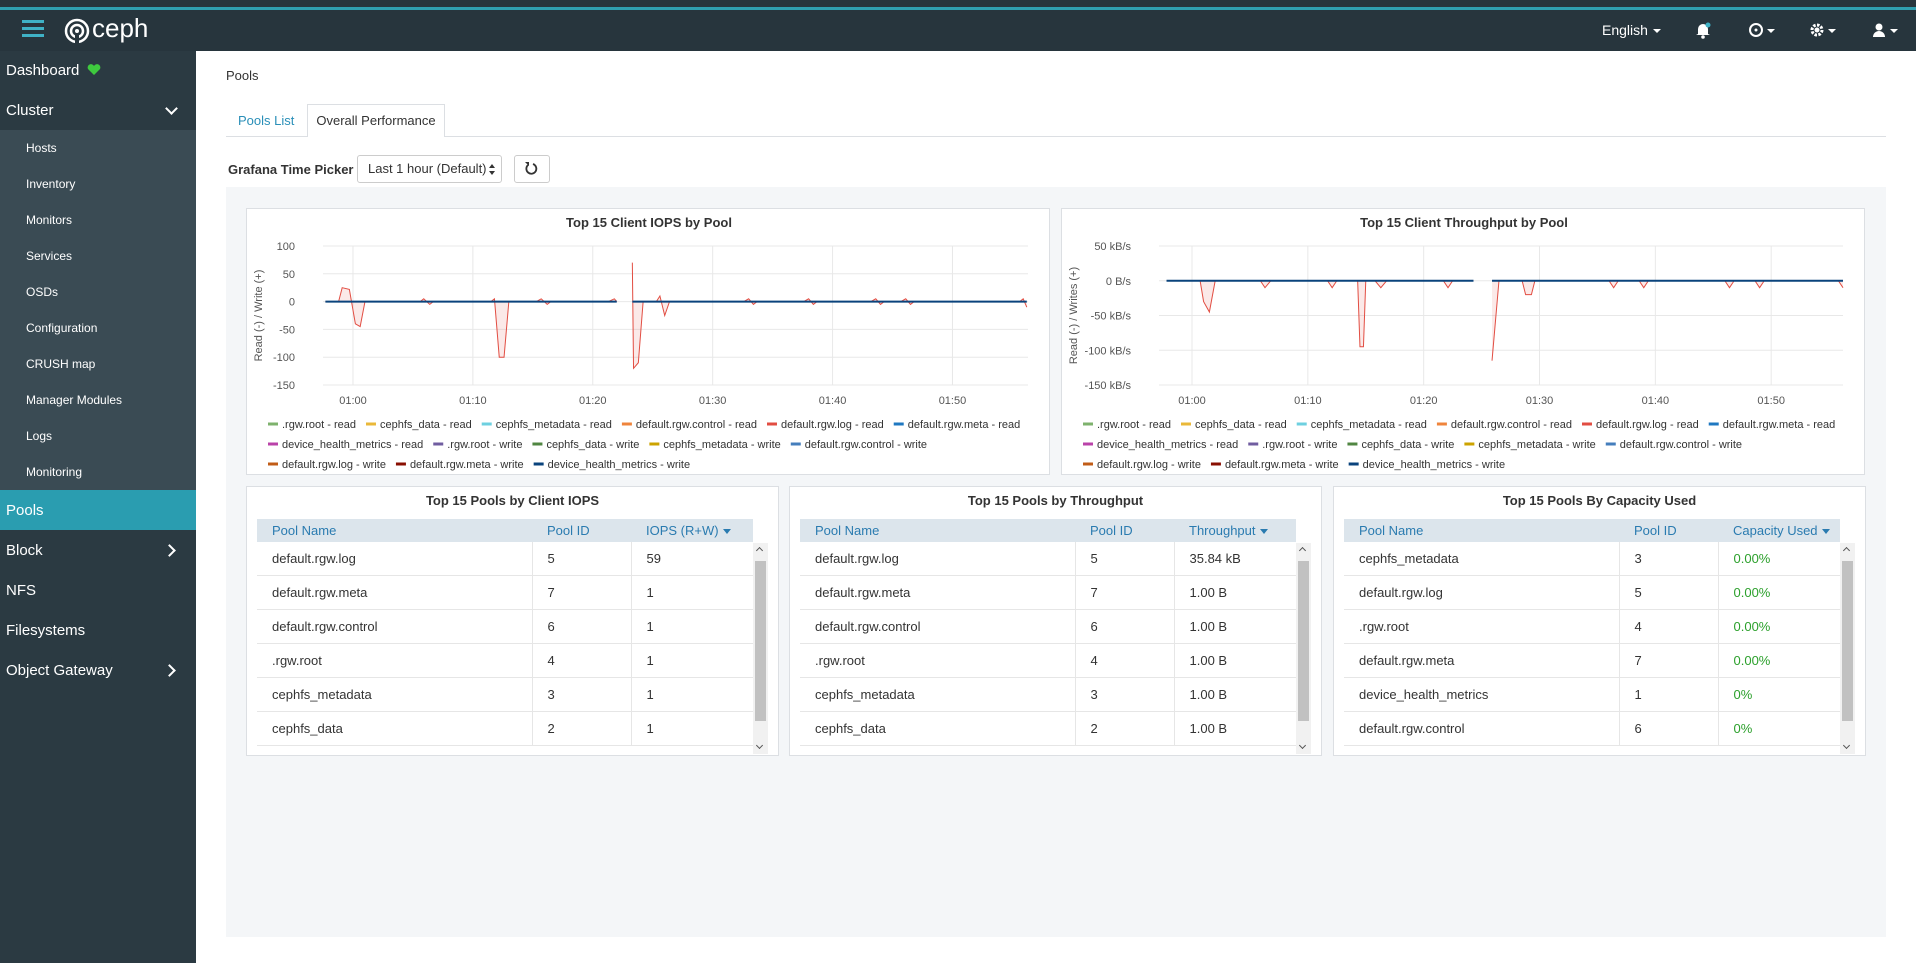 This screenshot has height=963, width=1916. I want to click on table-cell: 59, so click(691, 559).